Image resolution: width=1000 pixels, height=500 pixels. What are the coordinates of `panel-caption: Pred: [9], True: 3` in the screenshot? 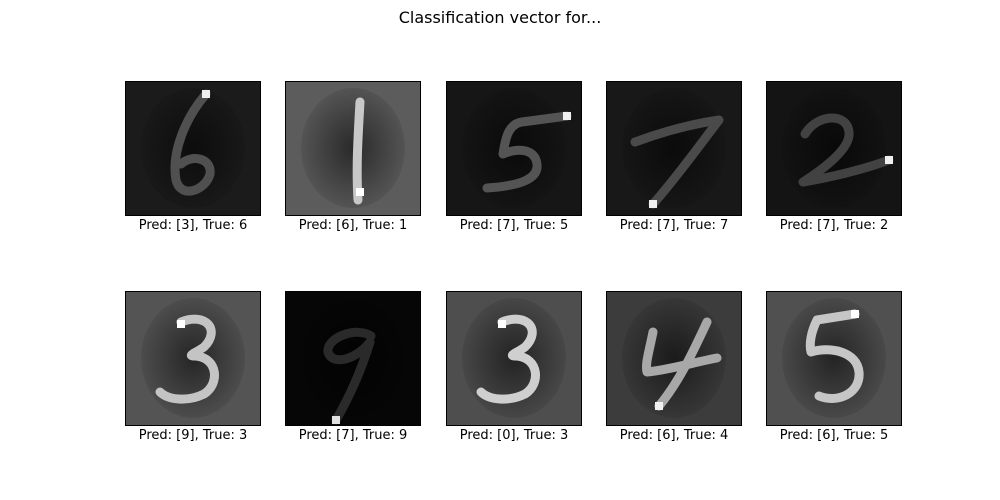 It's located at (193, 435).